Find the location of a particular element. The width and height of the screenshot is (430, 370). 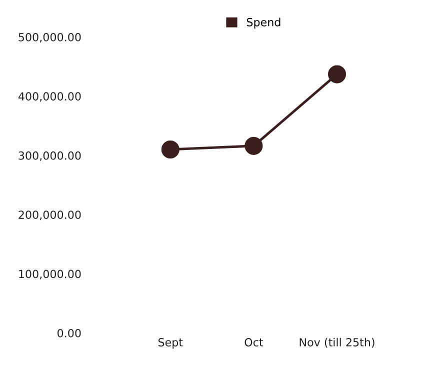

y-tick-label: 300,000.00 is located at coordinates (49, 156).